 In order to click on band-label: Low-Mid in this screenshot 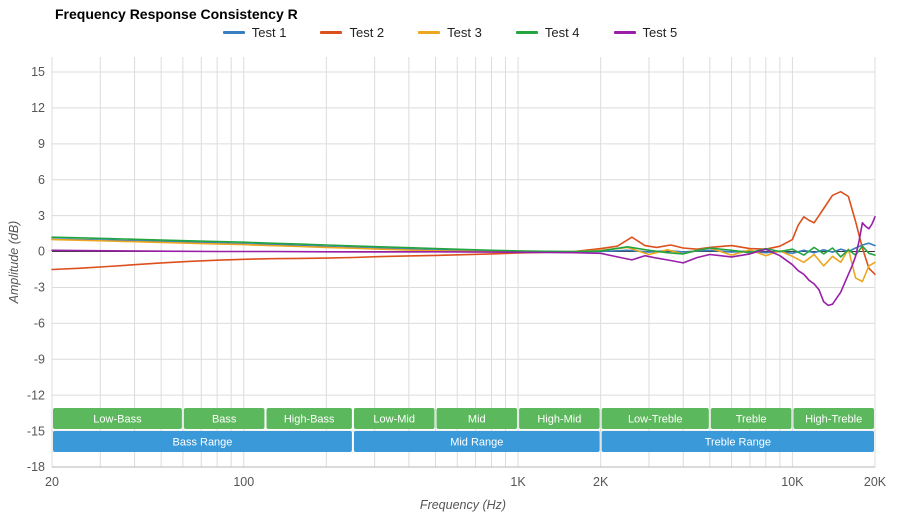, I will do `click(394, 420)`.